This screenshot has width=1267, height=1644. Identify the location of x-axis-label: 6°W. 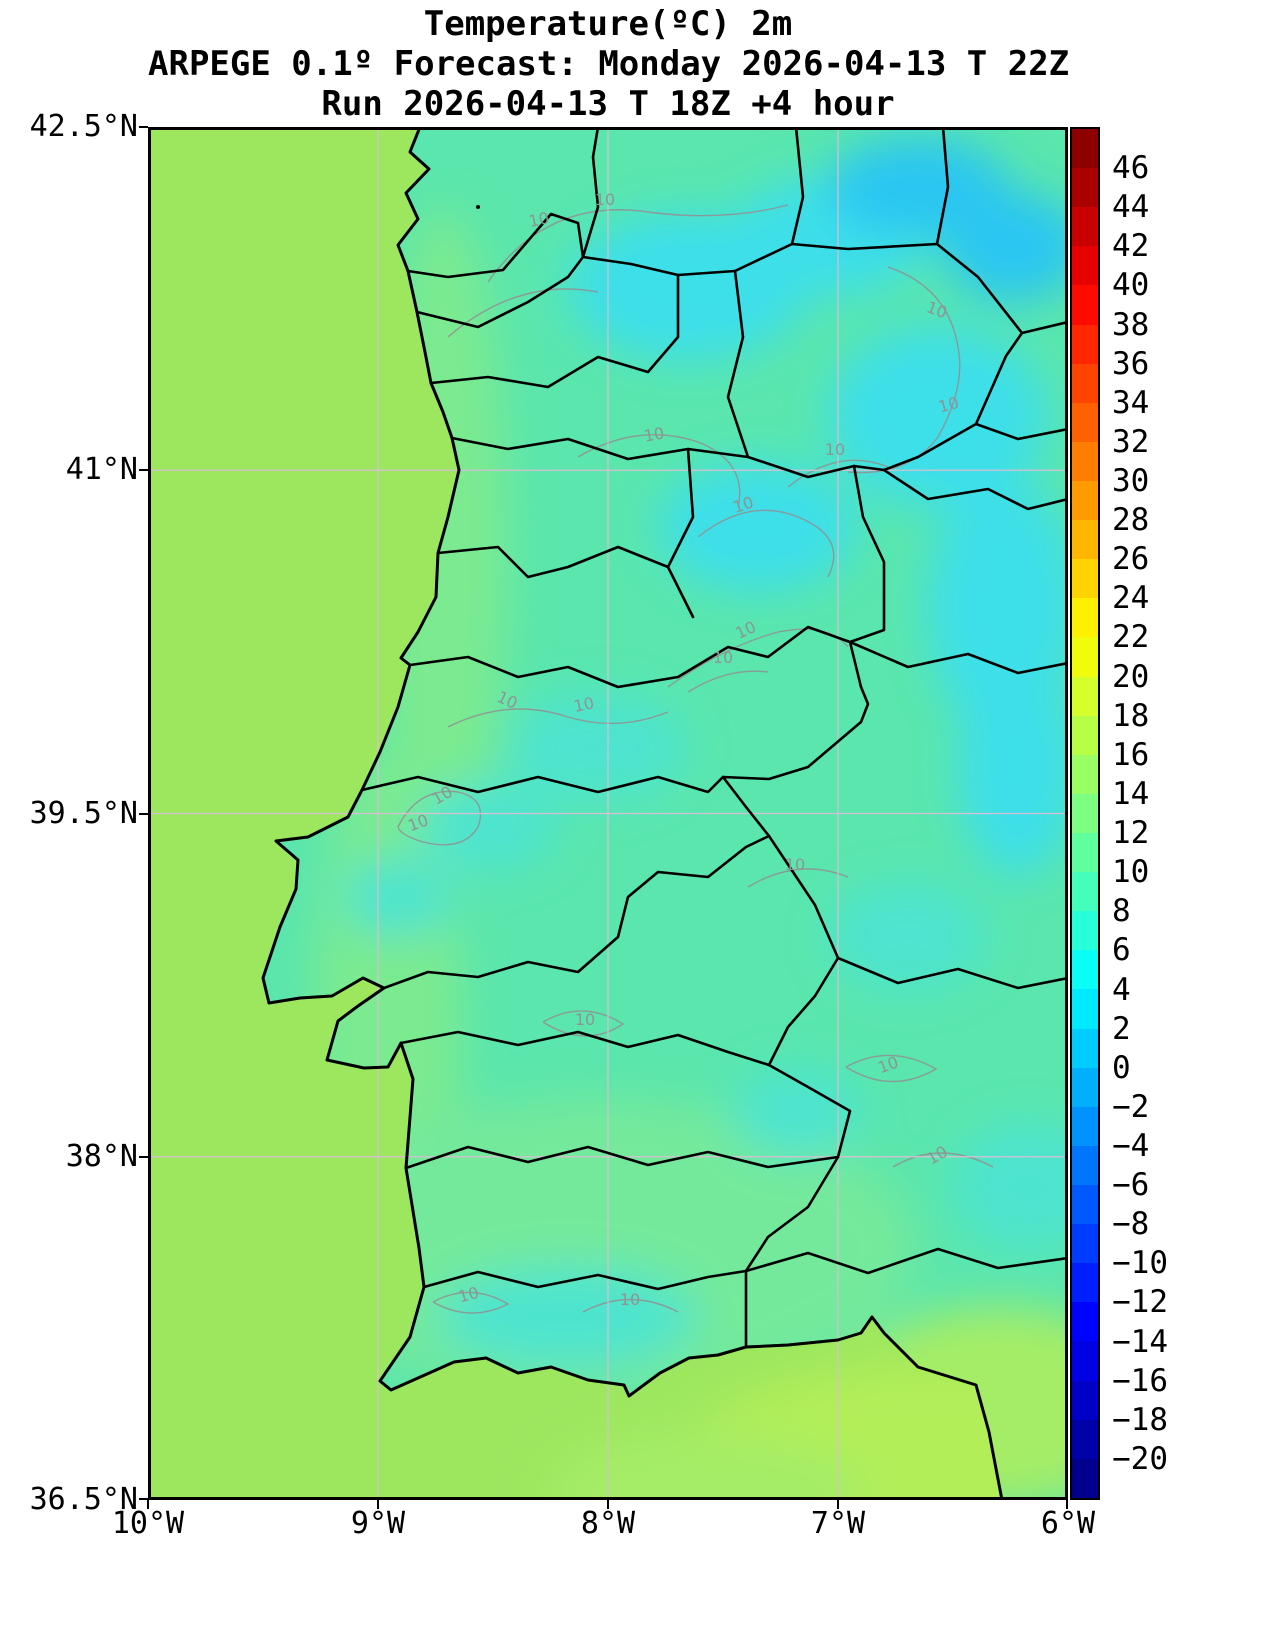
(1068, 1523).